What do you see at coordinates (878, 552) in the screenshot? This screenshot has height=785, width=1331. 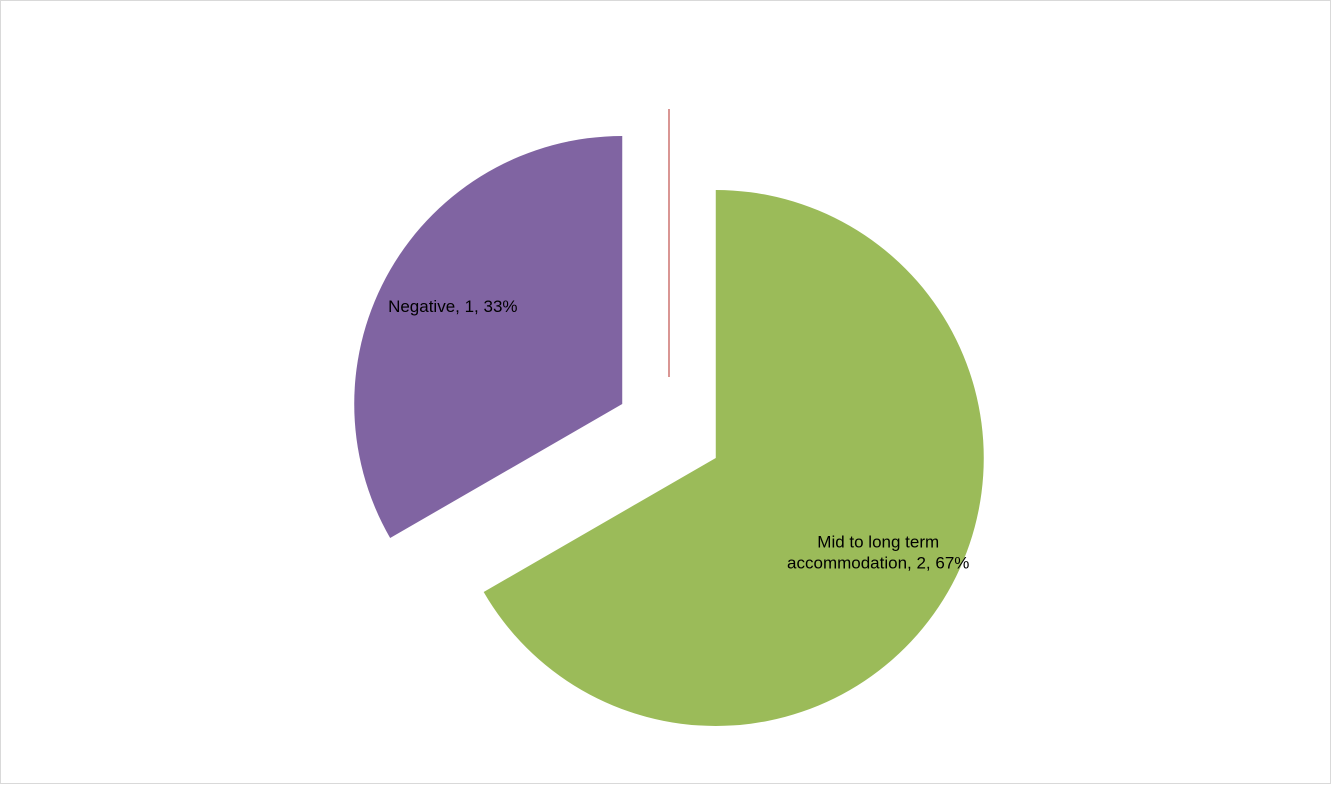 I see `data-label: Mid to long term accommodation, 2, 67%` at bounding box center [878, 552].